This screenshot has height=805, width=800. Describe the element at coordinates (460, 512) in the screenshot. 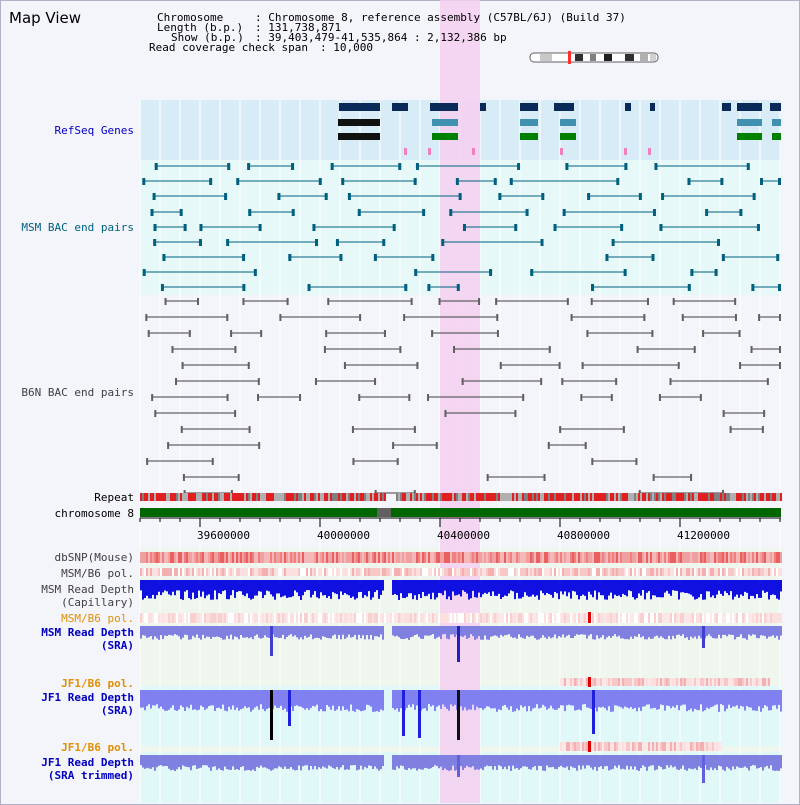

I see `chromosome-bar` at that location.